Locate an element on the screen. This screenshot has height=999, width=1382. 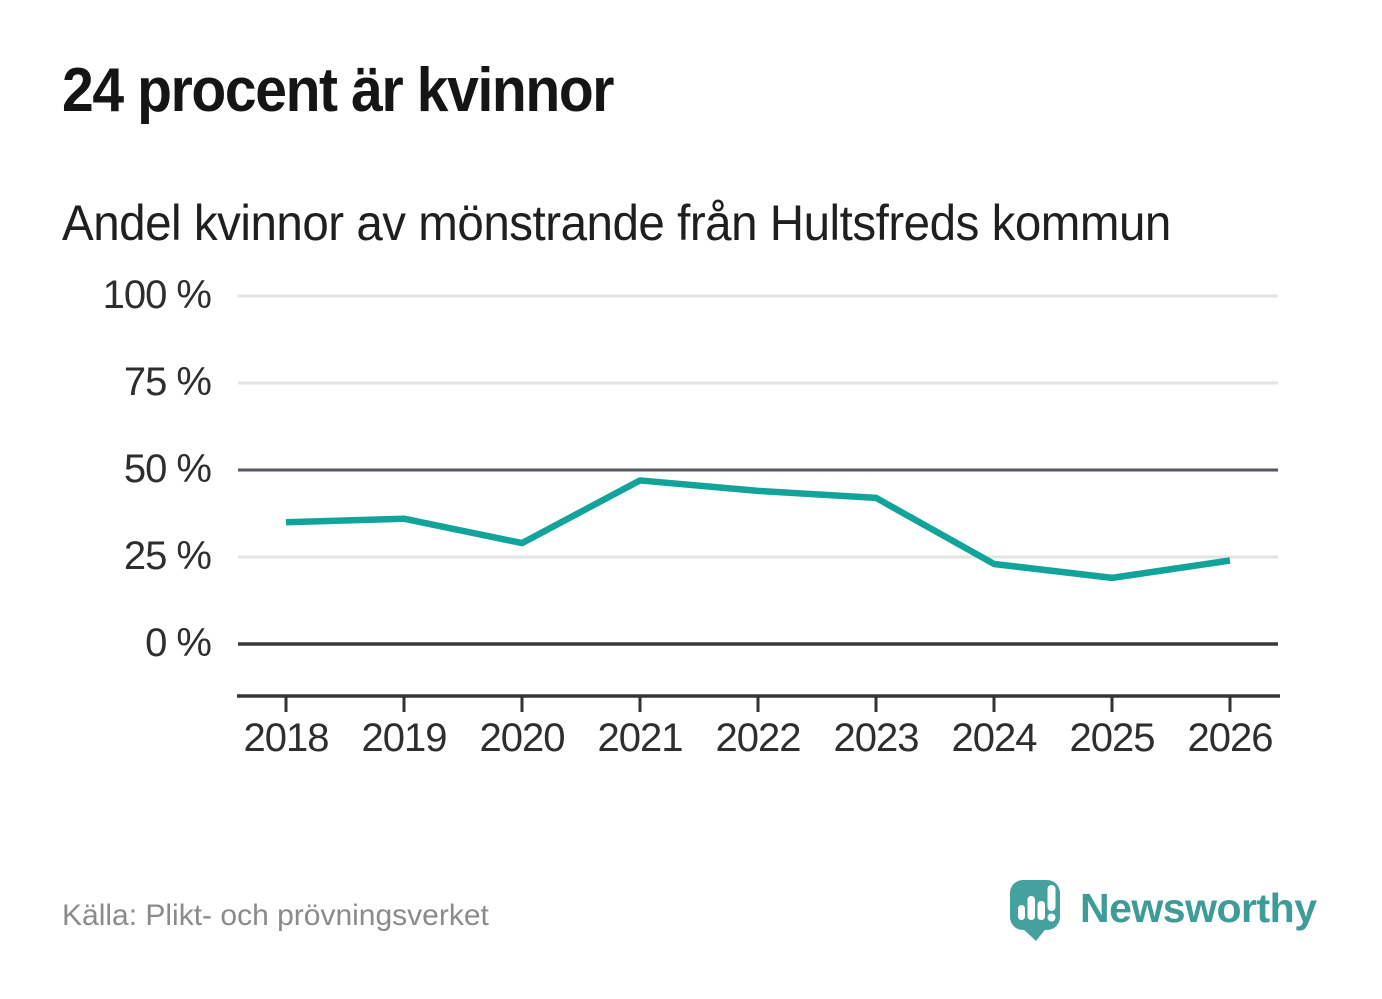
x-tick-label: 2018 is located at coordinates (286, 738).